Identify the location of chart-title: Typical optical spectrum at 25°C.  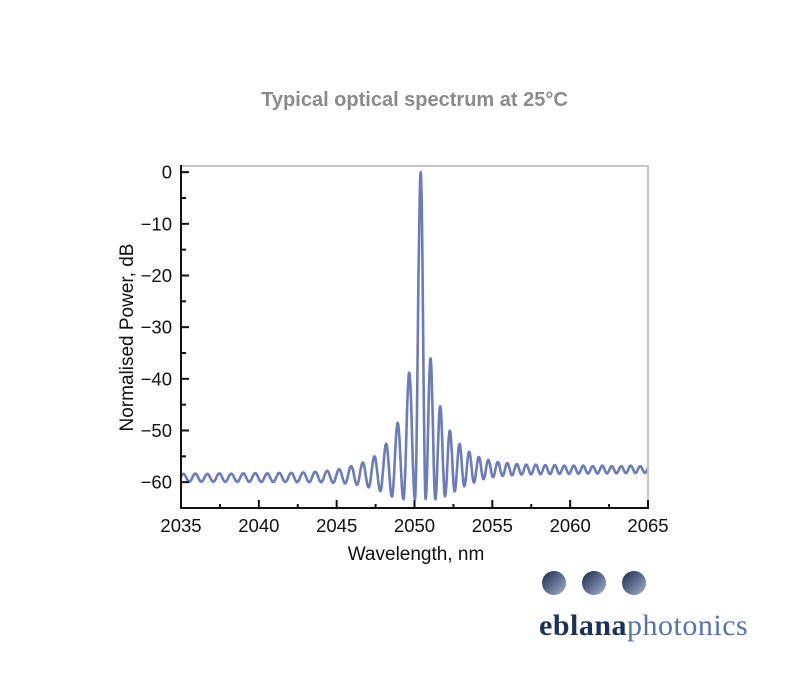
(414, 100).